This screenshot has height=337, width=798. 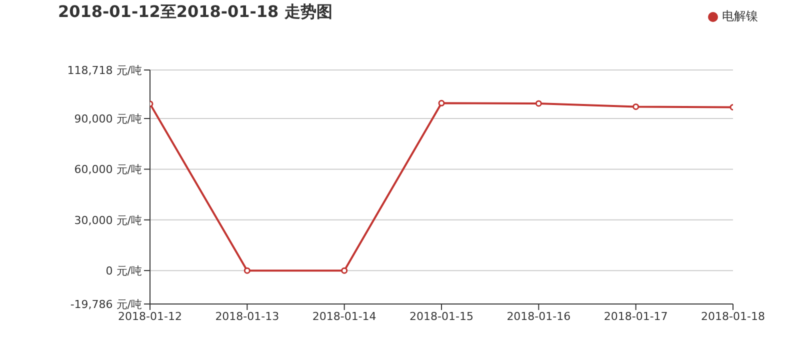 I want to click on y-tick-label: 30,000 元/吨, so click(x=108, y=220).